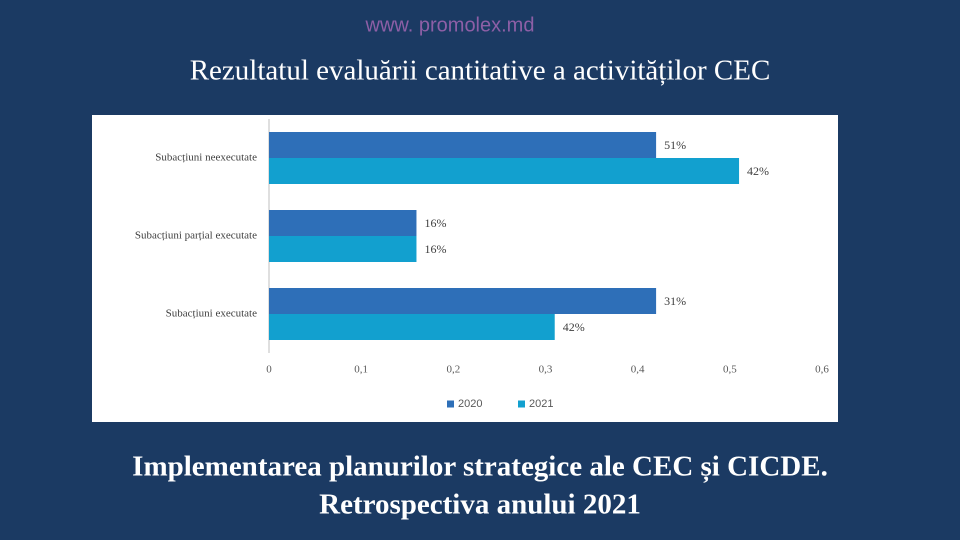 This screenshot has height=540, width=960. I want to click on legend-label: 2020, so click(470, 404).